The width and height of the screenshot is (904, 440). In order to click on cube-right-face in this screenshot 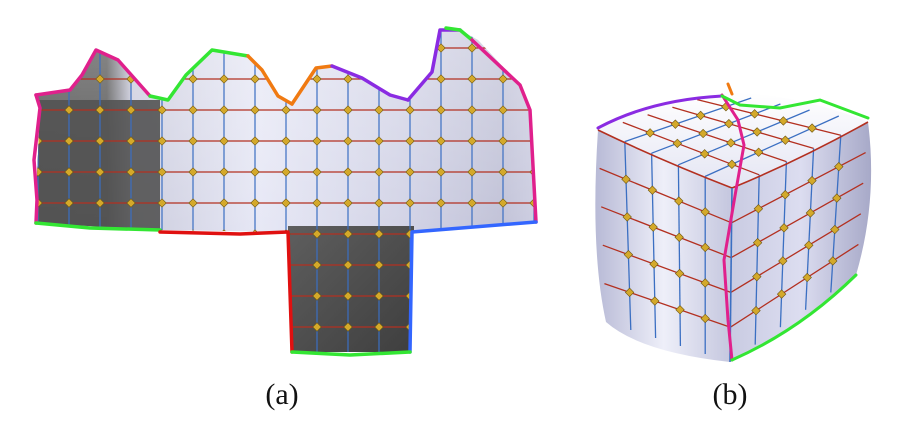, I will do `click(801, 242)`.